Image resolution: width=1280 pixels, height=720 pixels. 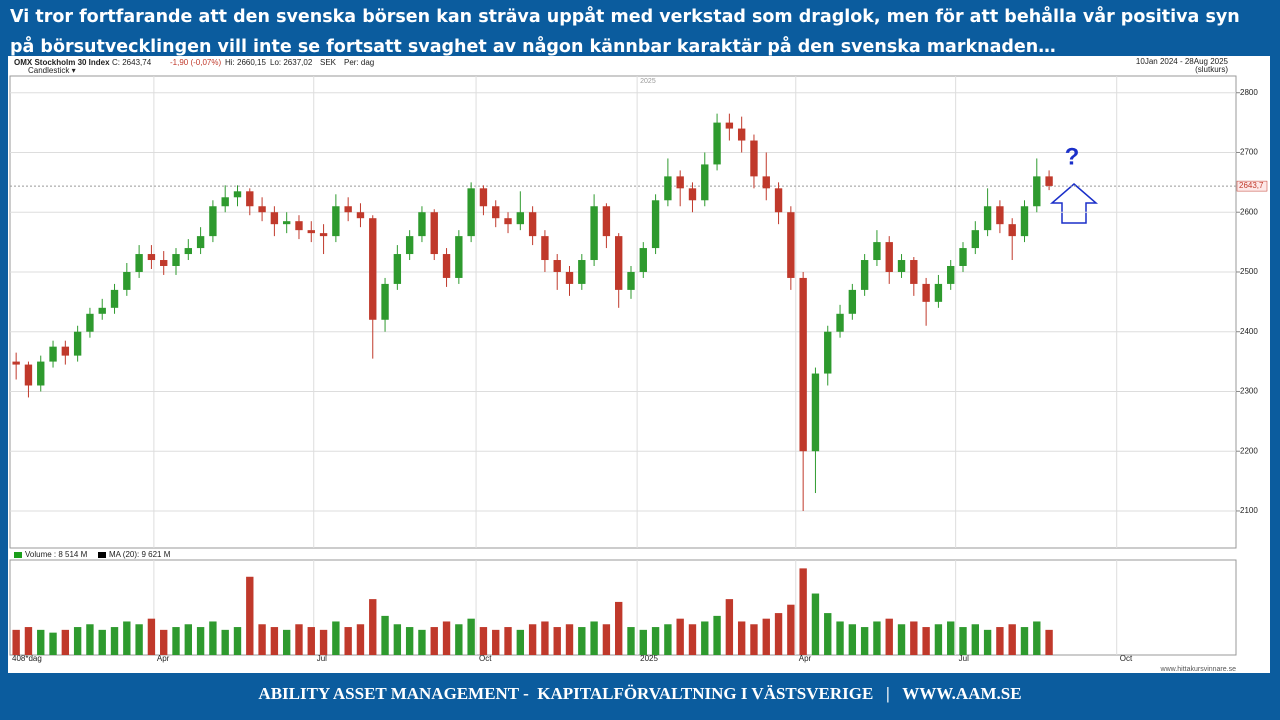 I want to click on date-range: 10Jan 2024 - 28Aug 2025, so click(x=1182, y=61).